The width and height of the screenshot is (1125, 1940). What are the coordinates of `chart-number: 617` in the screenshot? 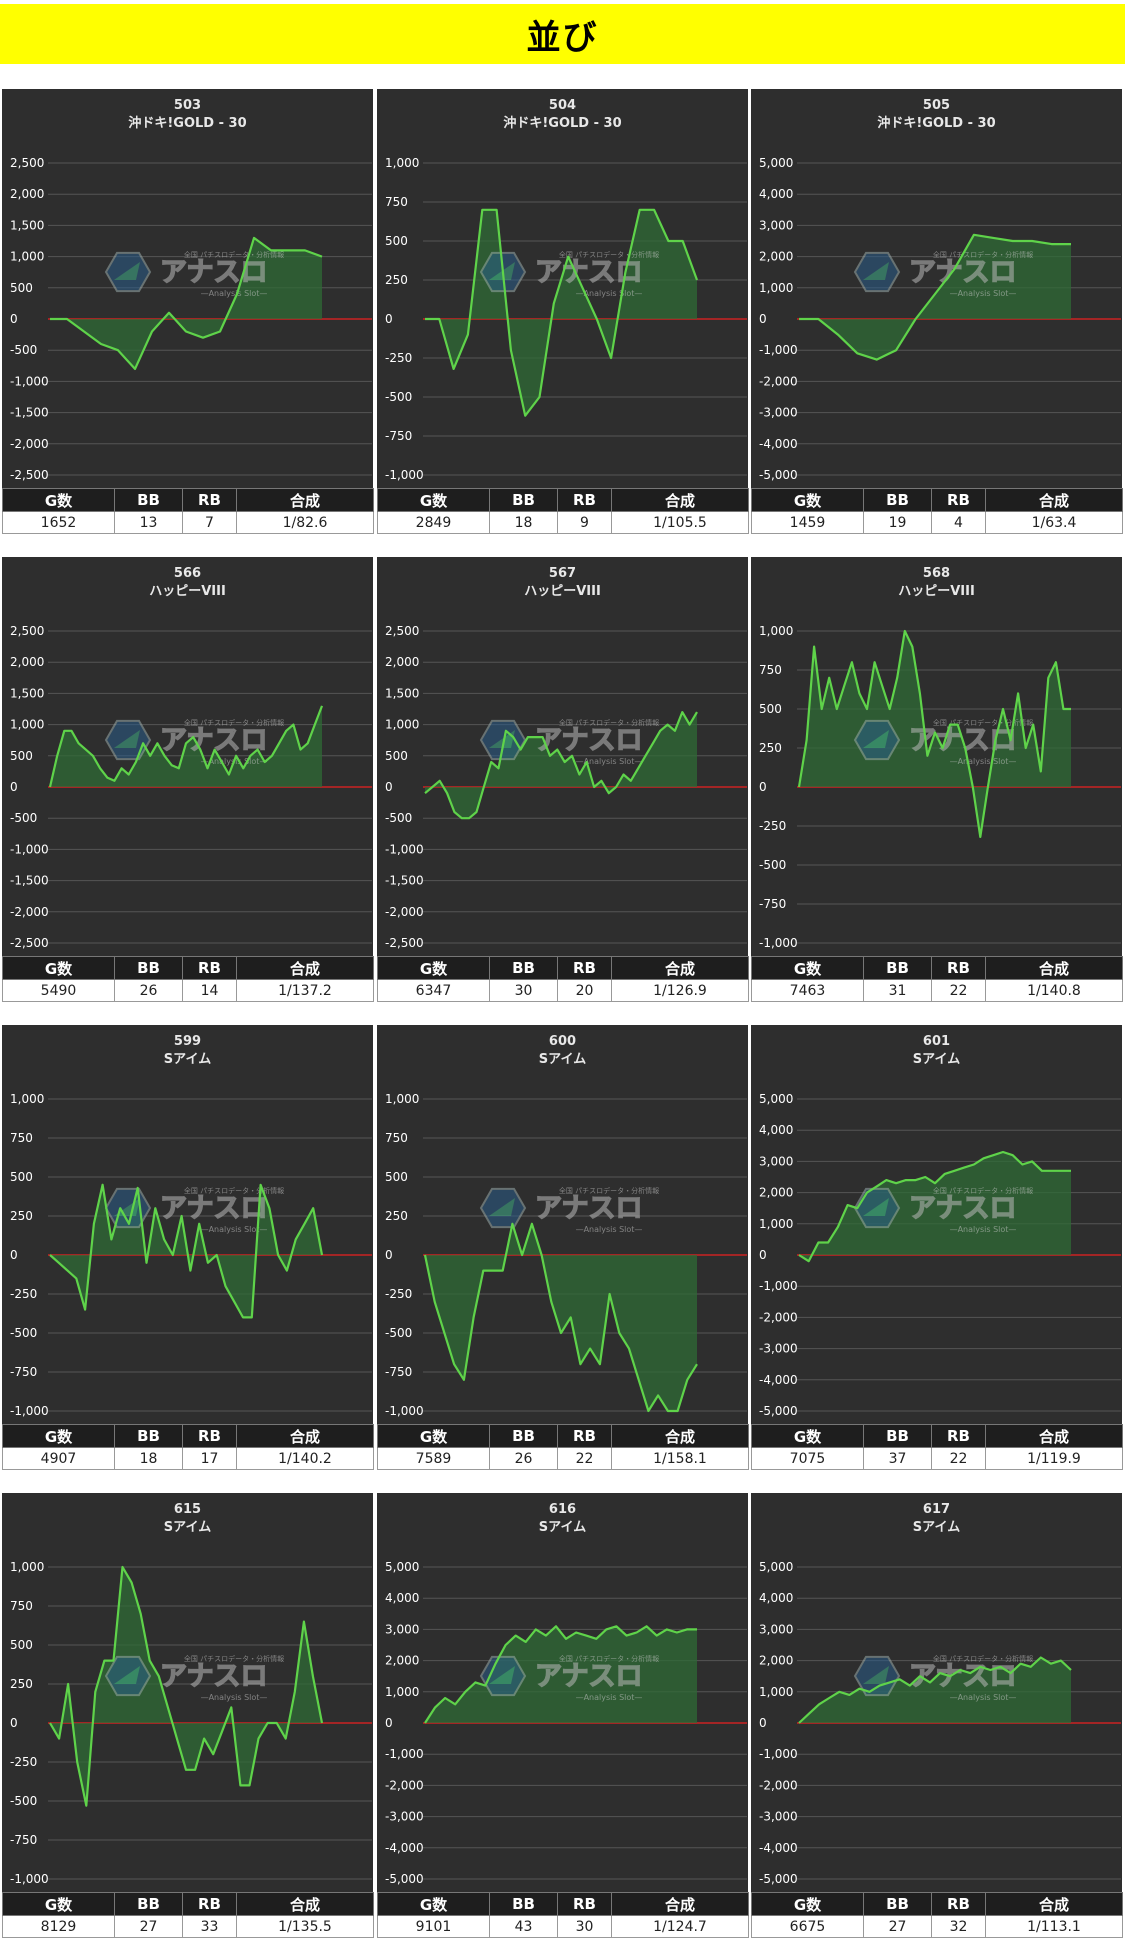 It's located at (936, 1509).